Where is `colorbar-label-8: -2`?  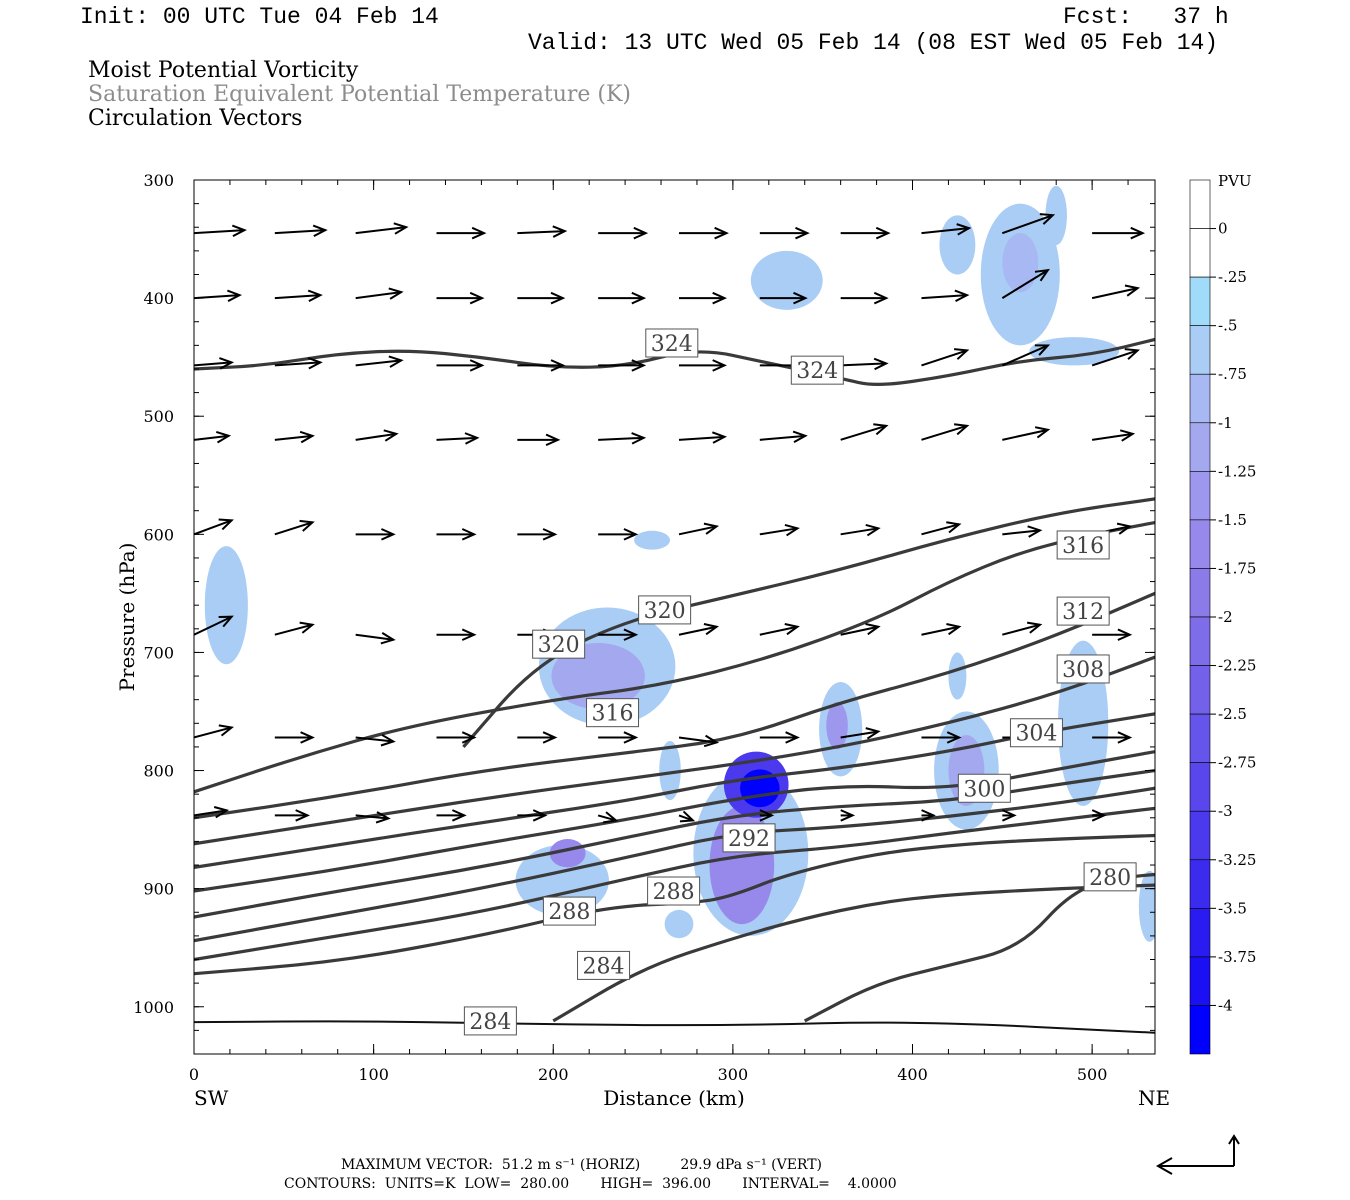 colorbar-label-8: -2 is located at coordinates (1225, 617).